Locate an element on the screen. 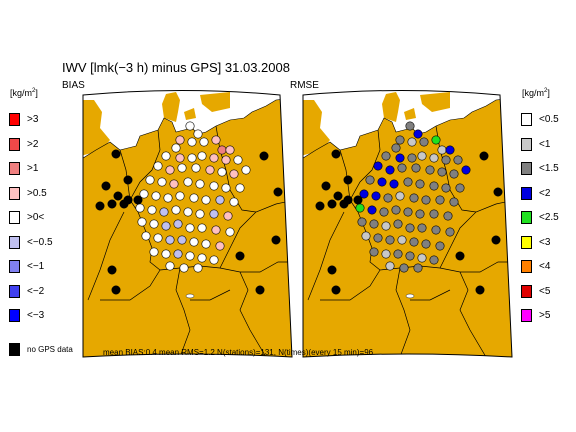 The image size is (576, 432). rmse-legend-label: <5 is located at coordinates (545, 291).